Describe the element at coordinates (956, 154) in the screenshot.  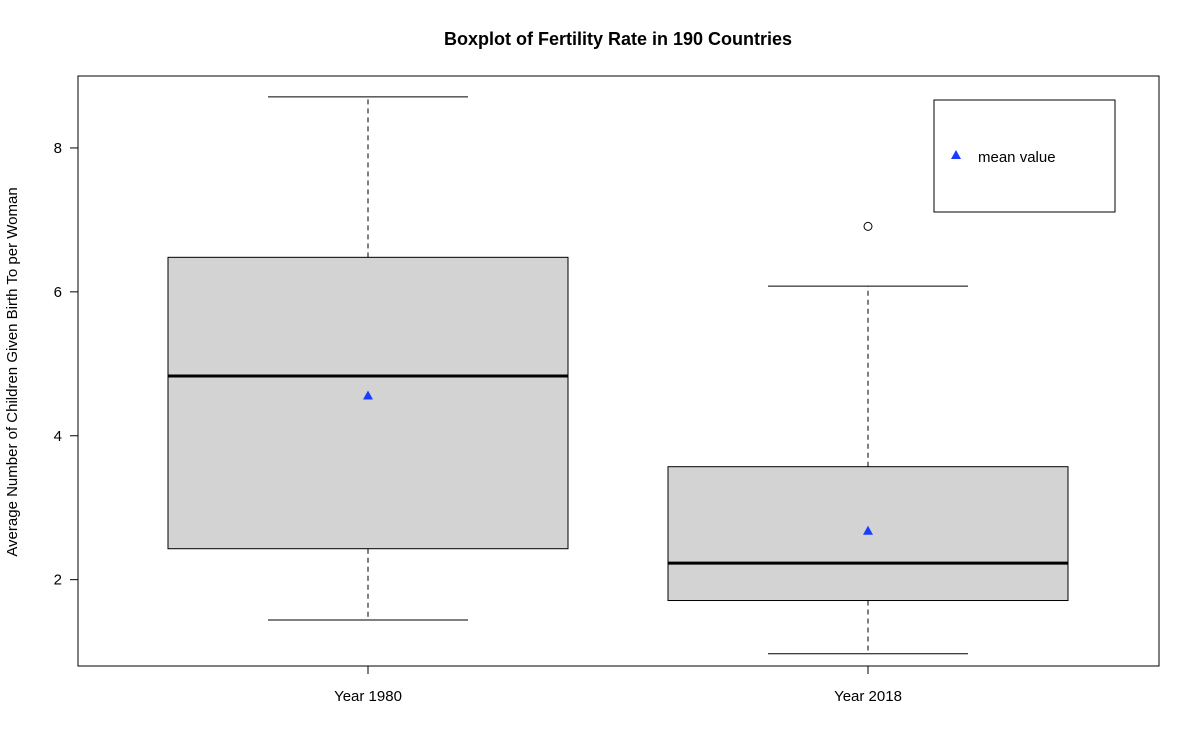
I see `legend-triangle-marker` at that location.